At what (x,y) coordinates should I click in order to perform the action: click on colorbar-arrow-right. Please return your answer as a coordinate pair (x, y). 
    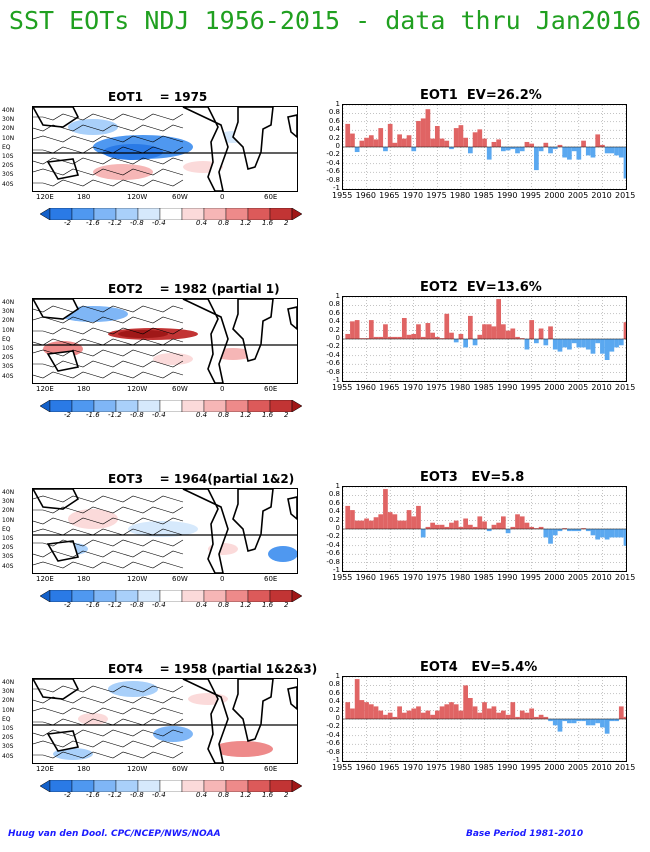
    Looking at the image, I should click on (297, 214).